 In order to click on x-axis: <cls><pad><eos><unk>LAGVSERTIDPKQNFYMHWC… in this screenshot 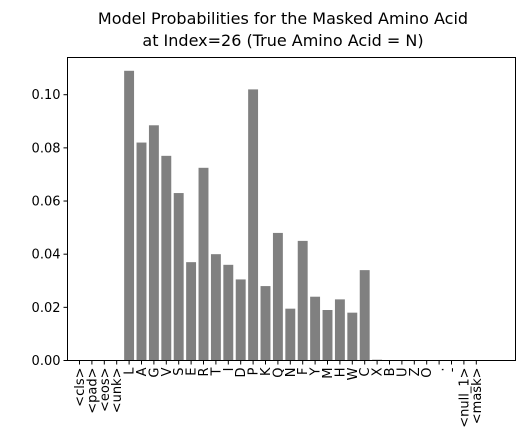, I will do `click(279, 394)`.